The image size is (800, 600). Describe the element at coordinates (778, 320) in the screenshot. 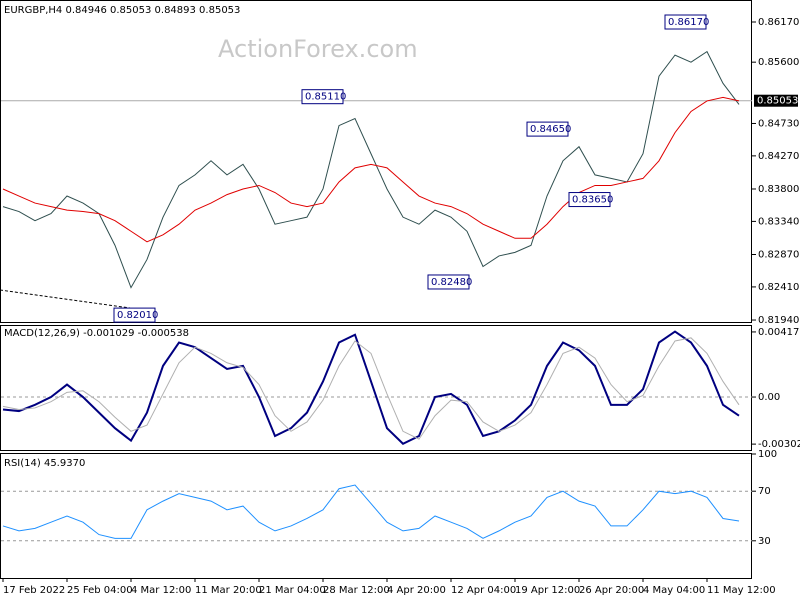

I see `y-tick-label: 0.81940` at that location.